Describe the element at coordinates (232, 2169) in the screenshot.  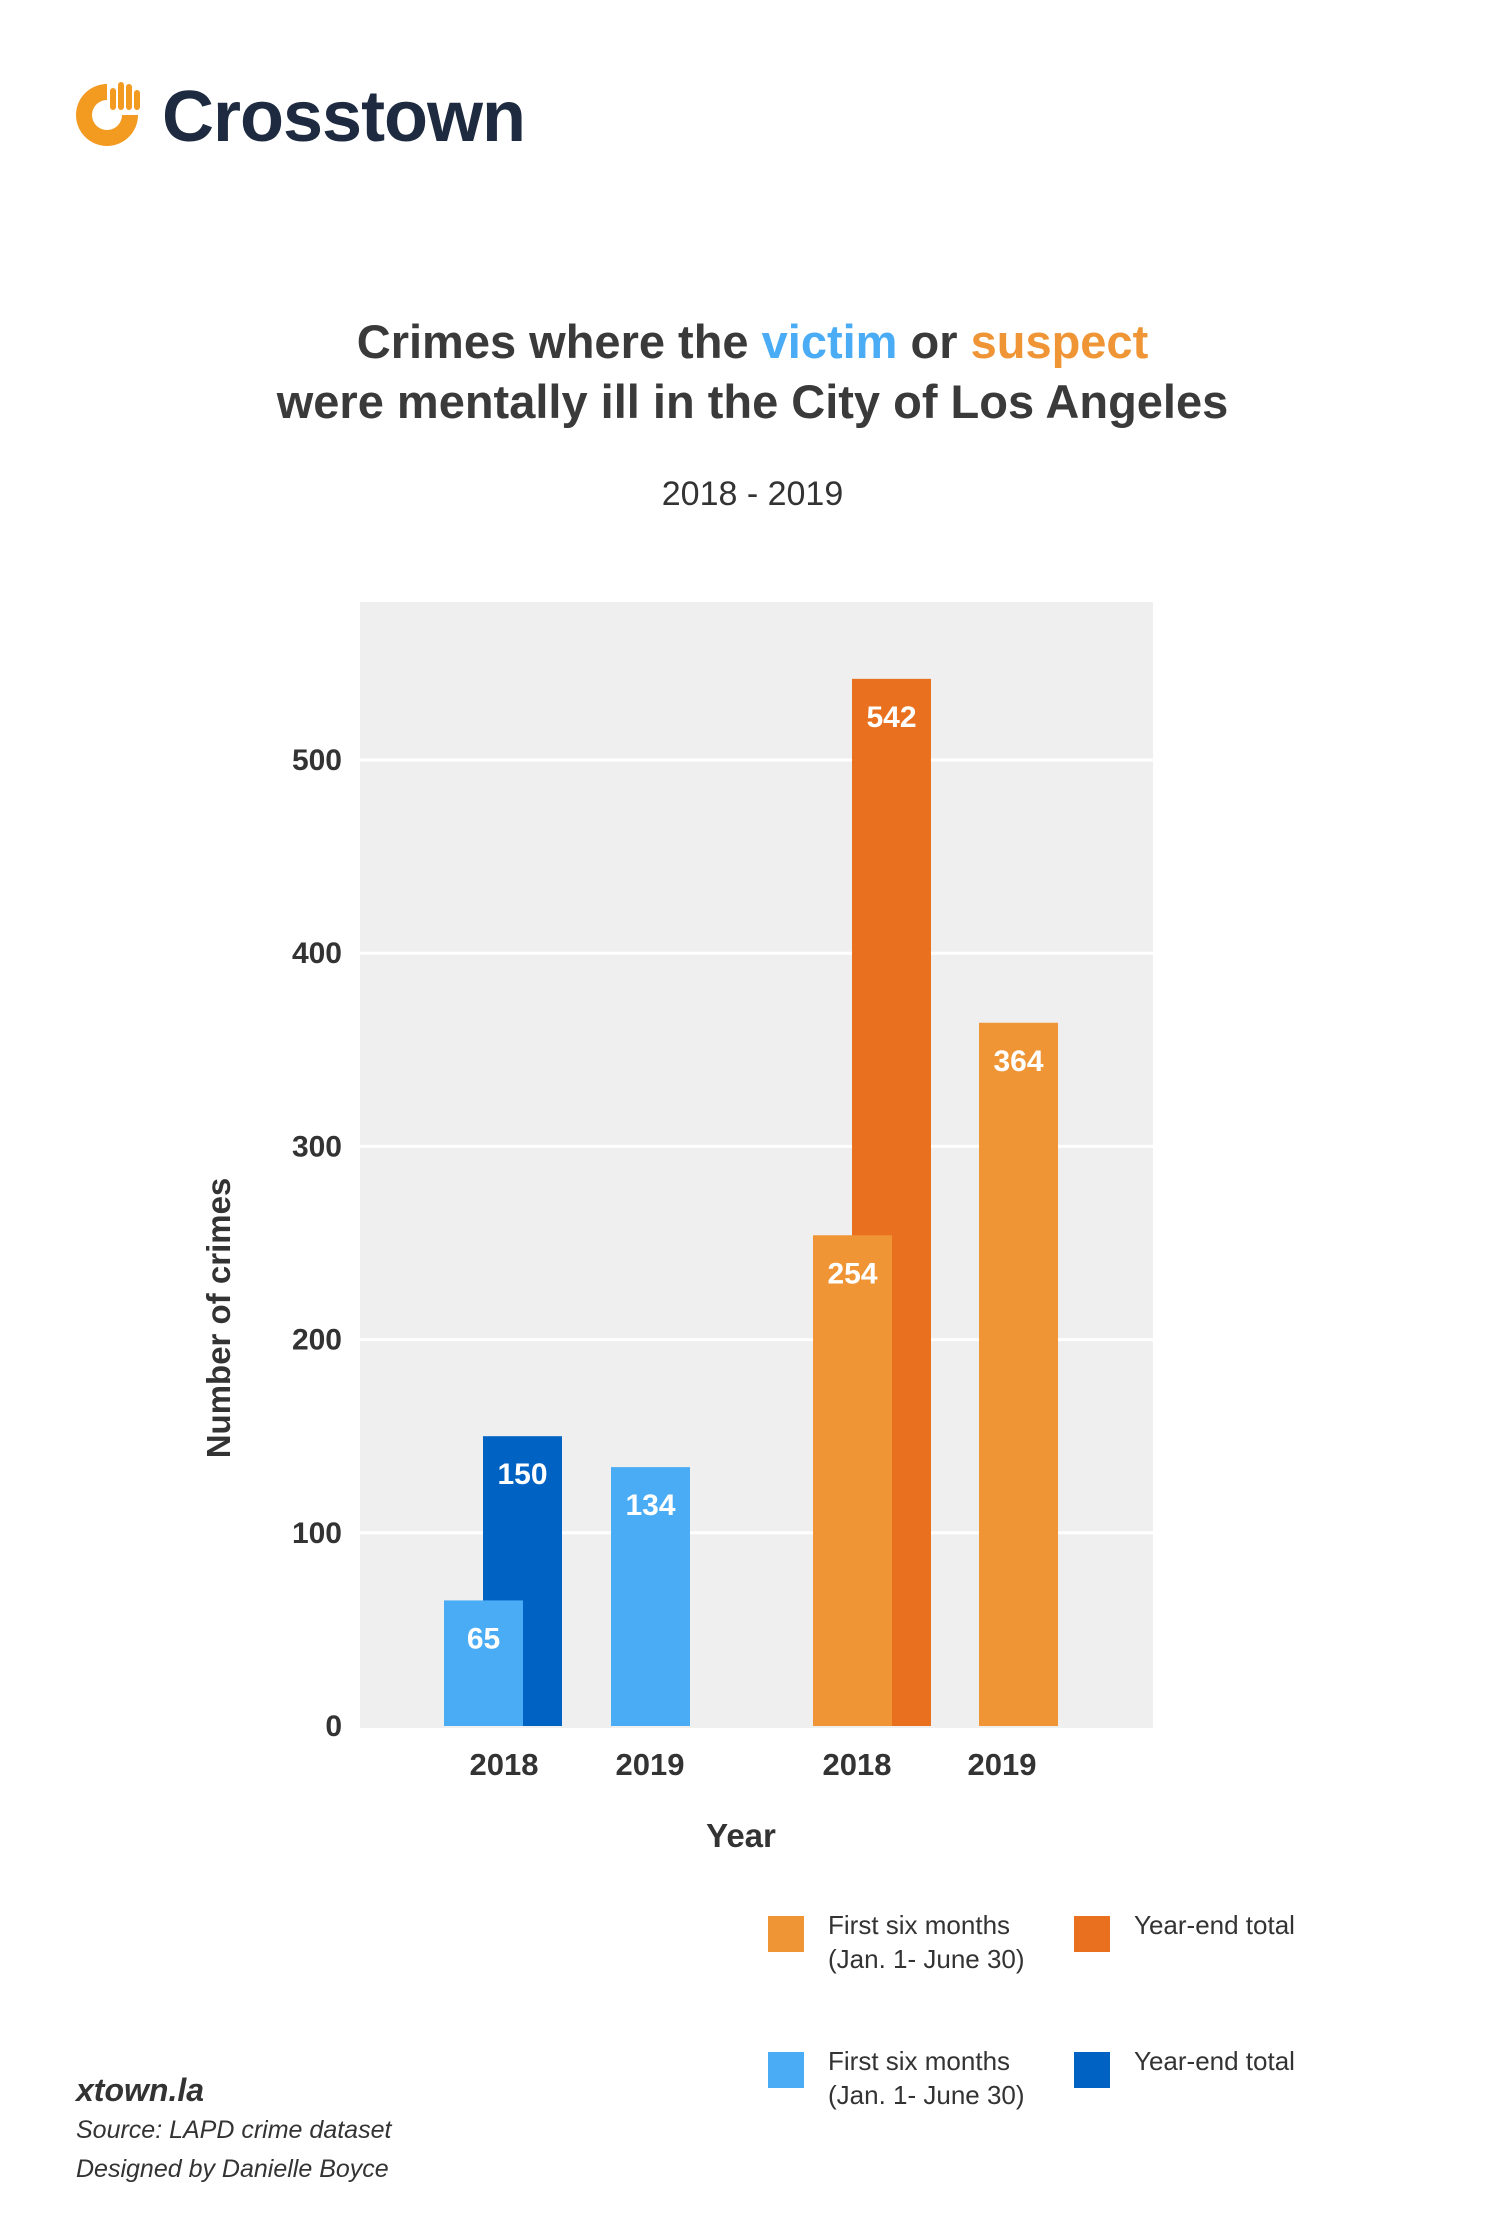
I see `footer-designer: Designed by Danielle Boyce` at that location.